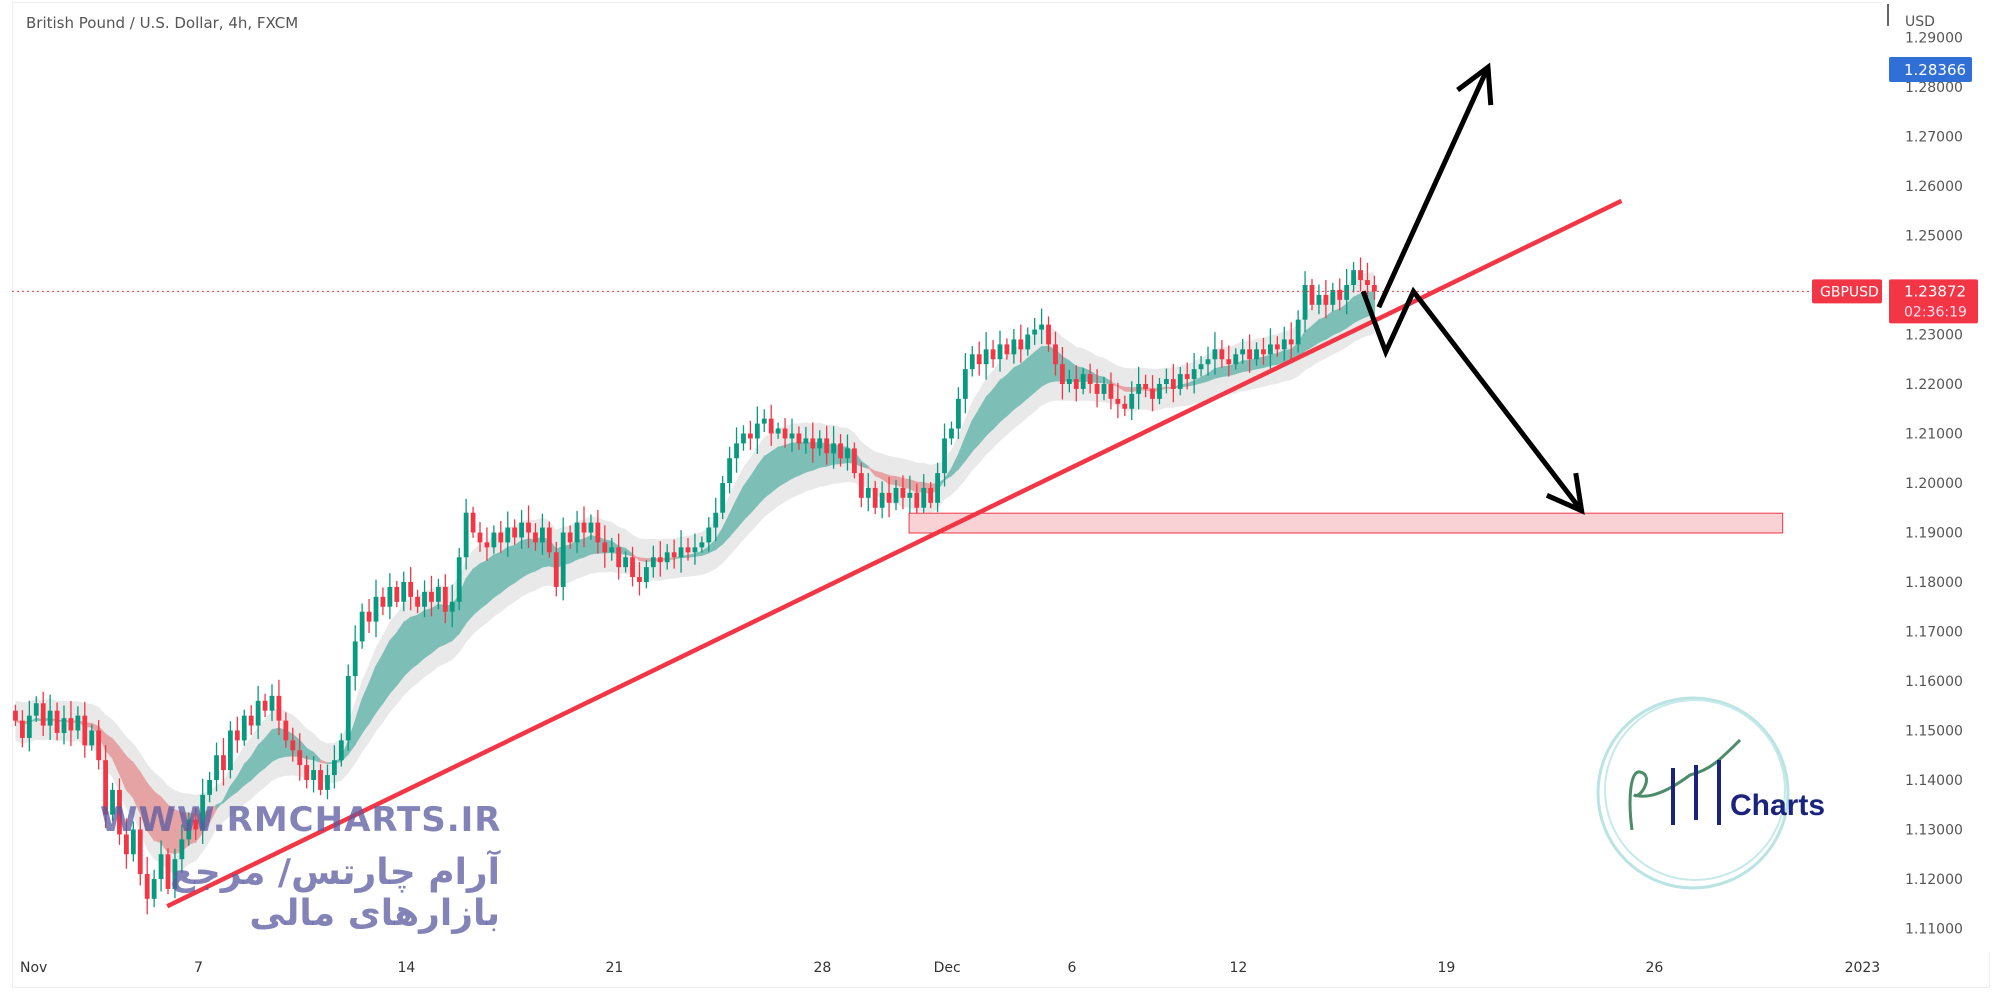 The image size is (2000, 1000). Describe the element at coordinates (1934, 138) in the screenshot. I see `price-tick: 1.27000` at that location.